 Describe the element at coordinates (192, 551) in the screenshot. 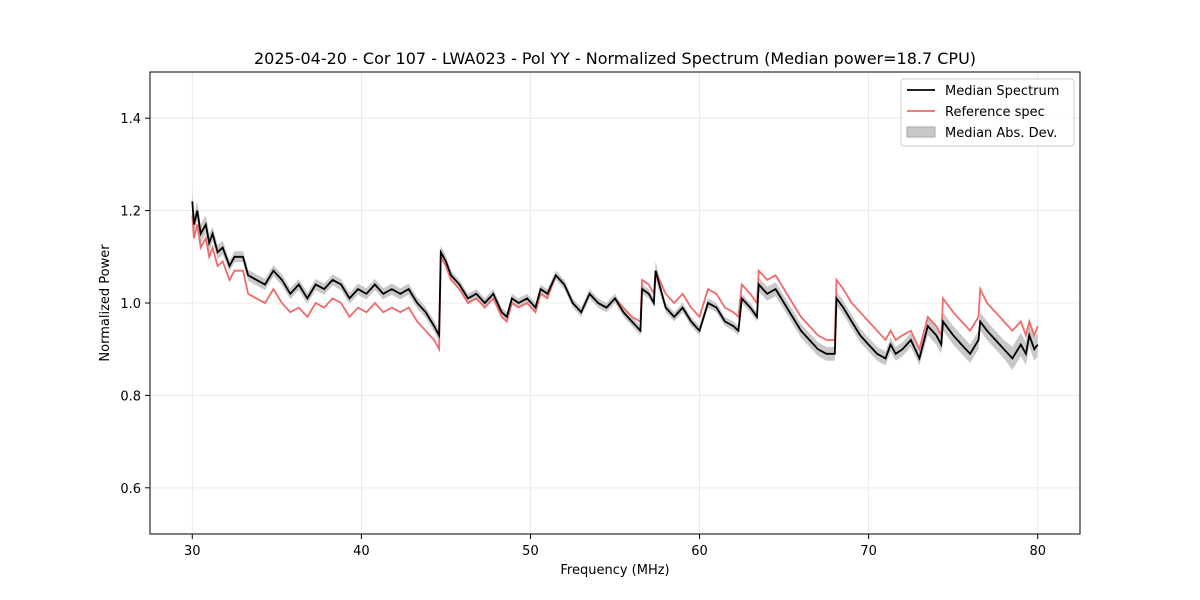

I see `x-tick-label: 30` at that location.